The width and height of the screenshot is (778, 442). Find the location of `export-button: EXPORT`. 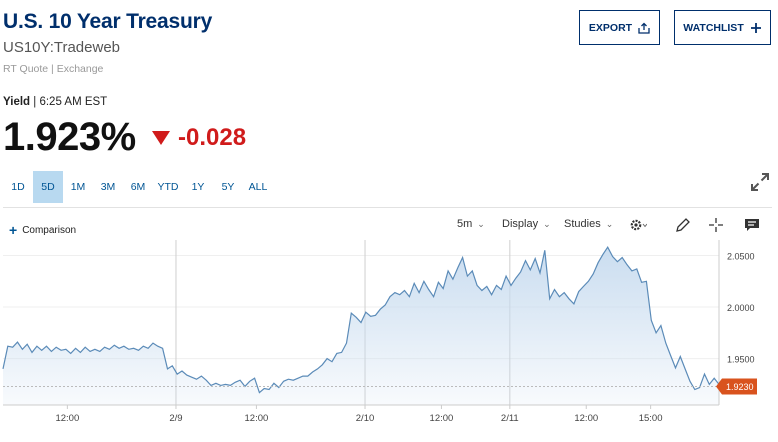

export-button: EXPORT is located at coordinates (619, 27).